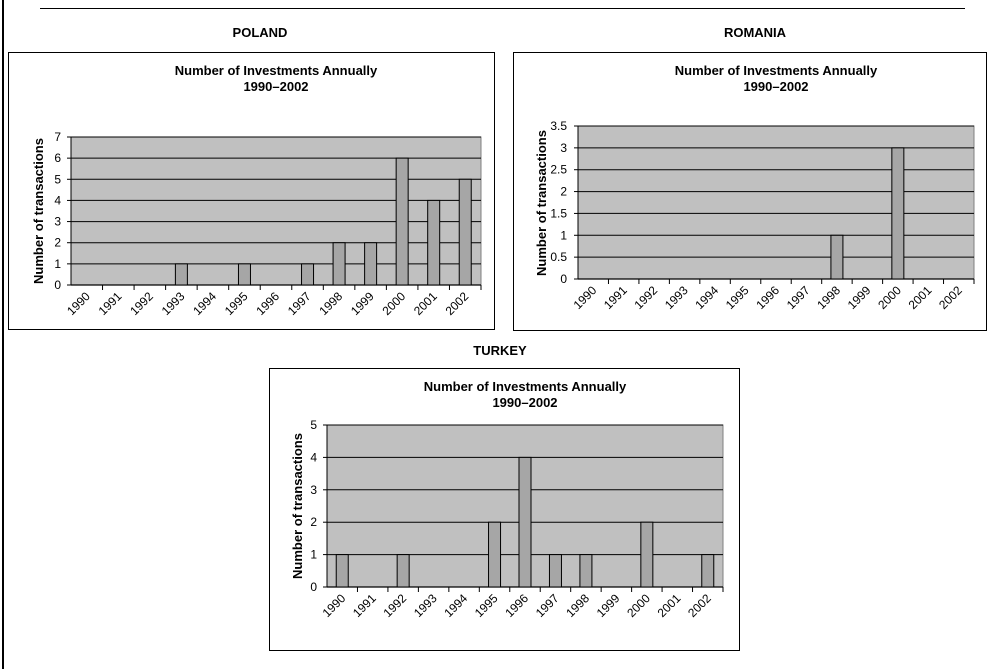  Describe the element at coordinates (3, 334) in the screenshot. I see `left-border-rule` at that location.